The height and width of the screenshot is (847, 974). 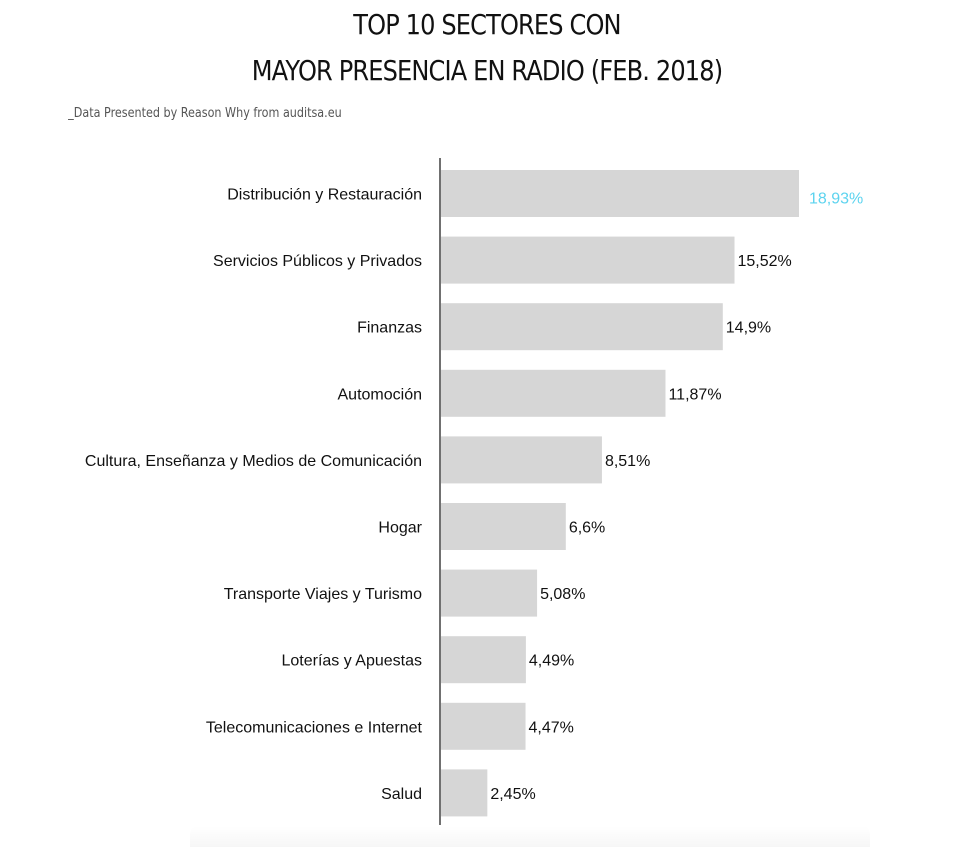 What do you see at coordinates (551, 661) in the screenshot?
I see `value-label: 4,49%` at bounding box center [551, 661].